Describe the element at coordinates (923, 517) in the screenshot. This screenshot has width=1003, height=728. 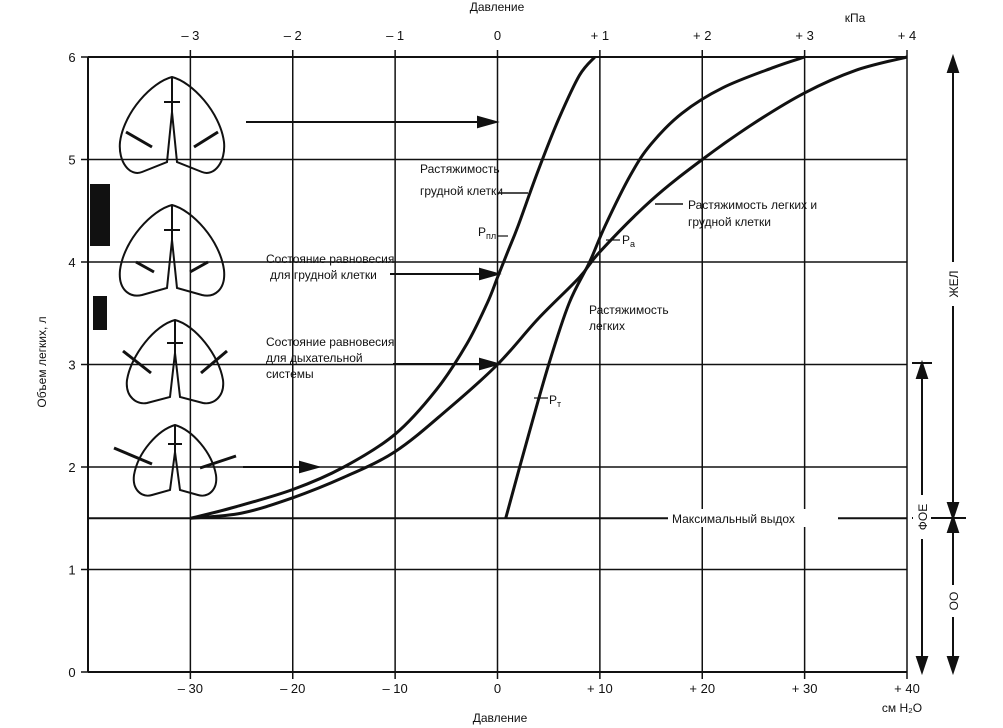
I see `frc-label: ФОЕ` at that location.